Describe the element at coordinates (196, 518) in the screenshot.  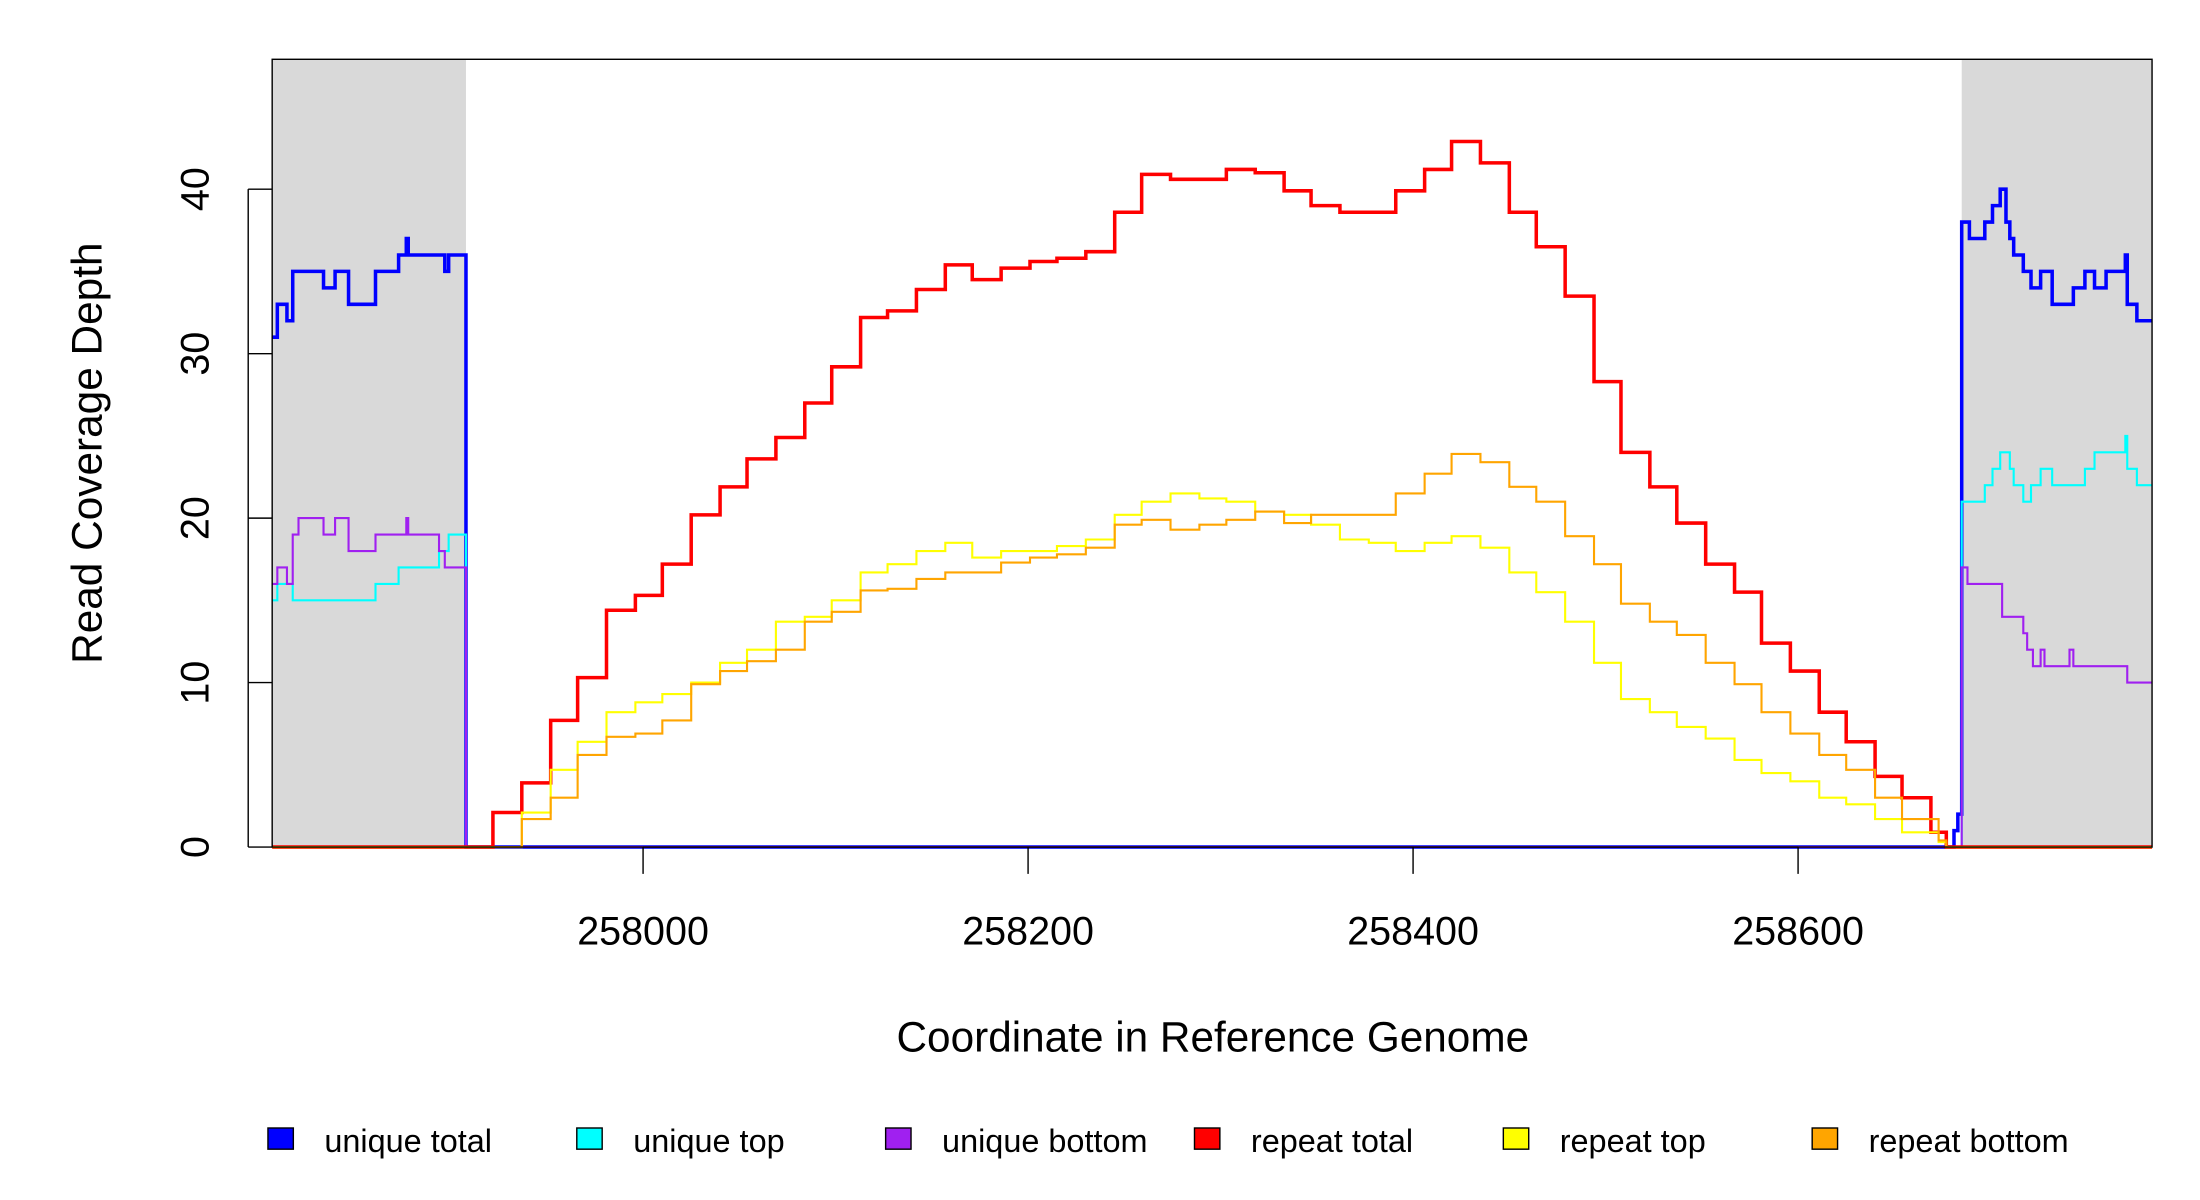
I see `y-tick-label: 20` at that location.